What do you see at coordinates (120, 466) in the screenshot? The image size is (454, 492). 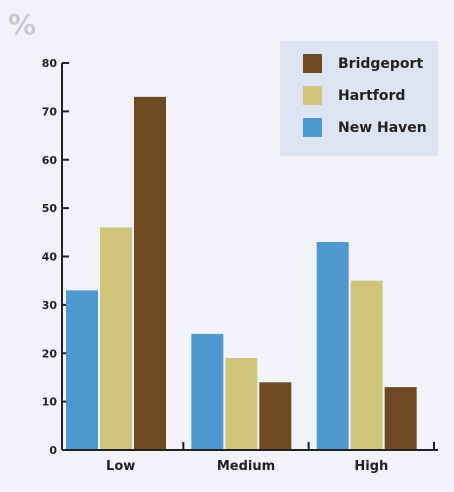 I see `x-category-label: Low` at bounding box center [120, 466].